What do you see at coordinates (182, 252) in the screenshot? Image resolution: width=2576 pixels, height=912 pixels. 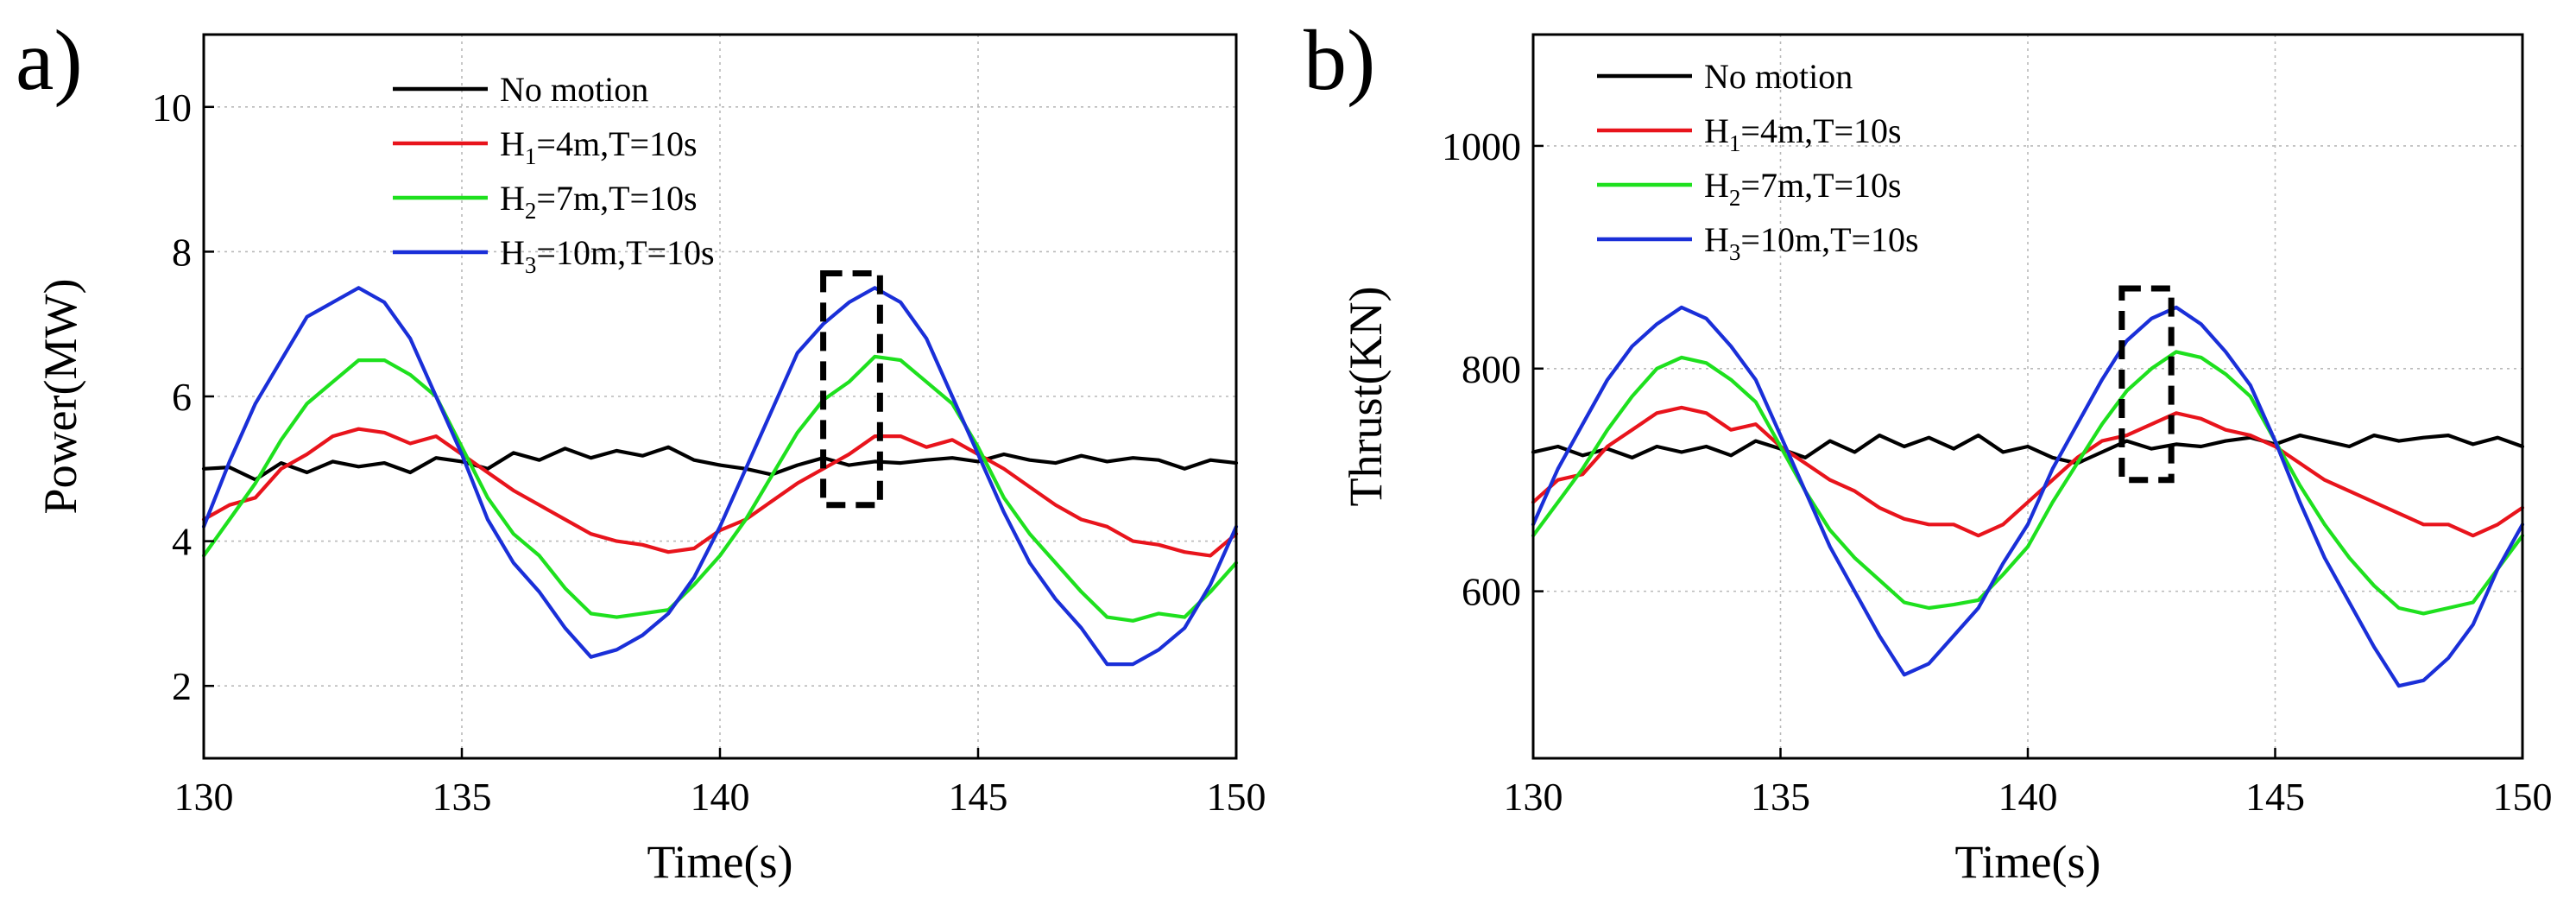 I see `panel-a-y-tick-label: 8` at bounding box center [182, 252].